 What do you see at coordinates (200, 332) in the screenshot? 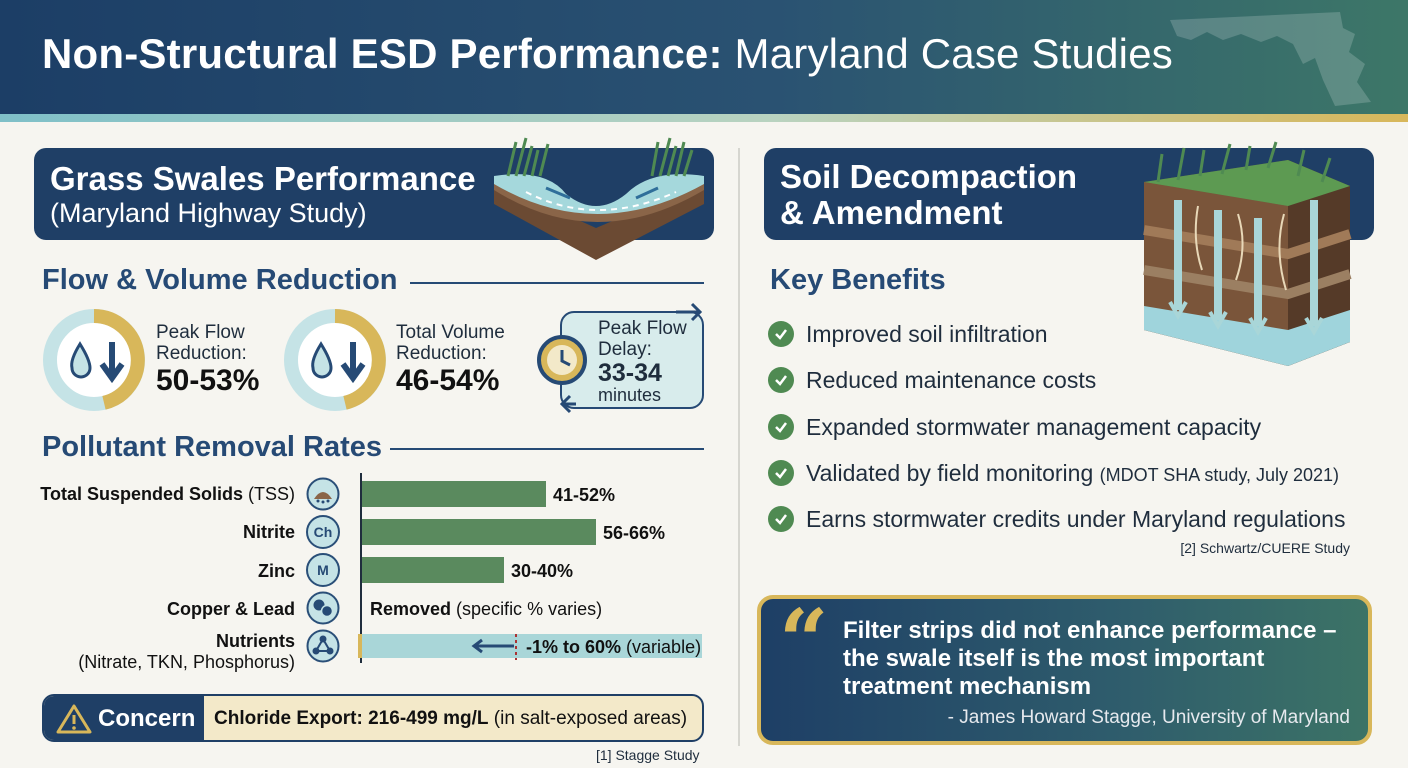
I see `peak-flow-label-1: Peak Flow` at bounding box center [200, 332].